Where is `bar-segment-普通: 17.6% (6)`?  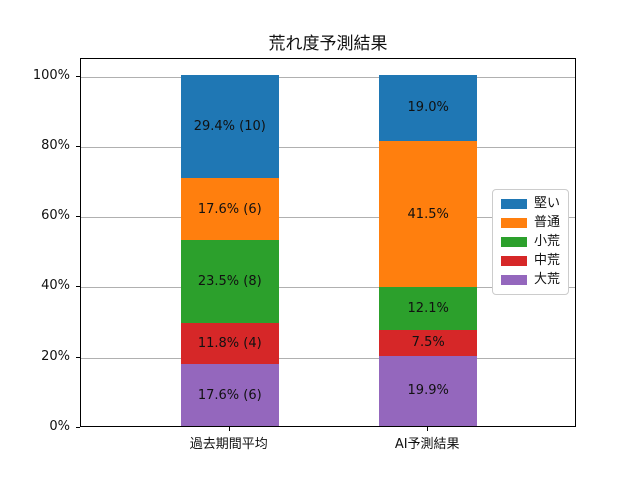
bar-segment-普通: 17.6% (6) is located at coordinates (229, 209).